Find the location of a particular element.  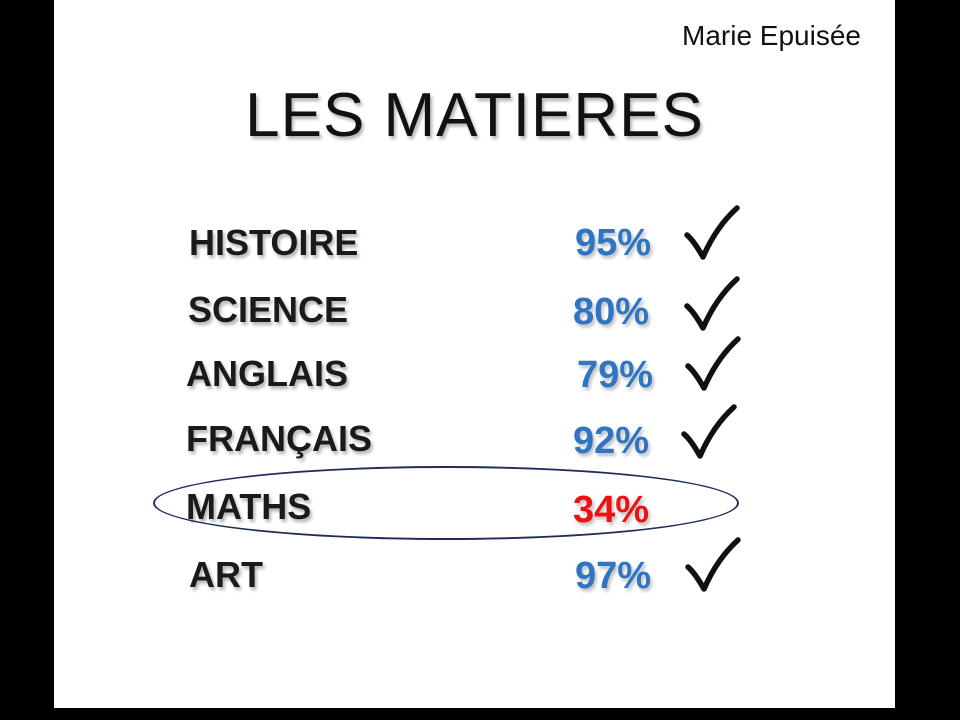

subject-label-histoire: HISTOIRE is located at coordinates (274, 242).